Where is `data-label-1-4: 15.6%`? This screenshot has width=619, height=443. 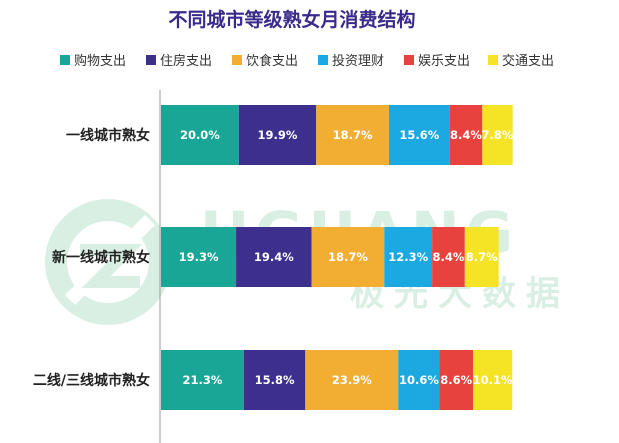
data-label-1-4: 15.6% is located at coordinates (419, 135).